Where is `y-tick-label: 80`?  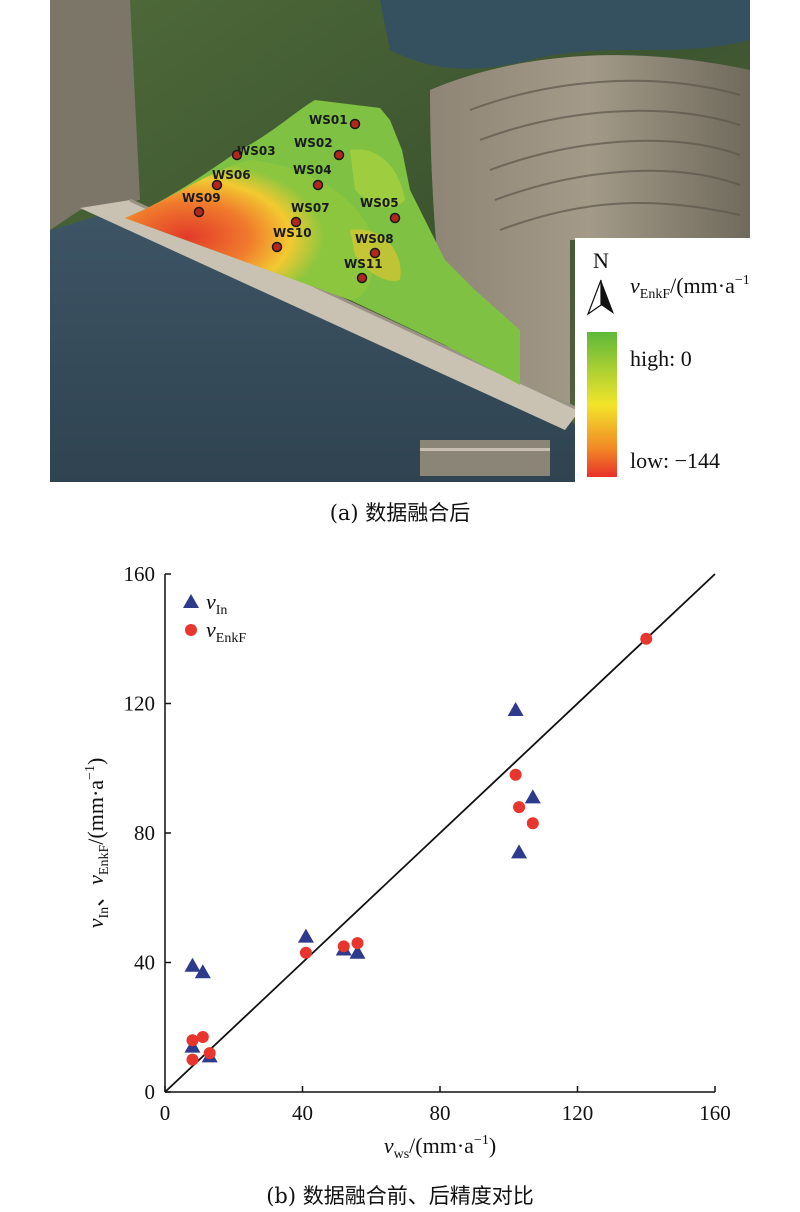 y-tick-label: 80 is located at coordinates (144, 833).